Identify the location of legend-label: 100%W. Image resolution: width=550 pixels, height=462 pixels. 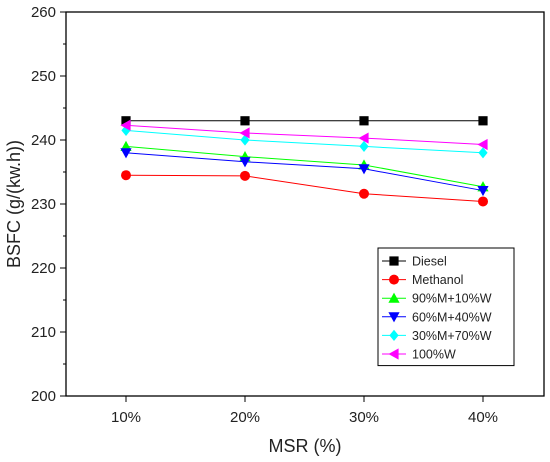
(434, 355).